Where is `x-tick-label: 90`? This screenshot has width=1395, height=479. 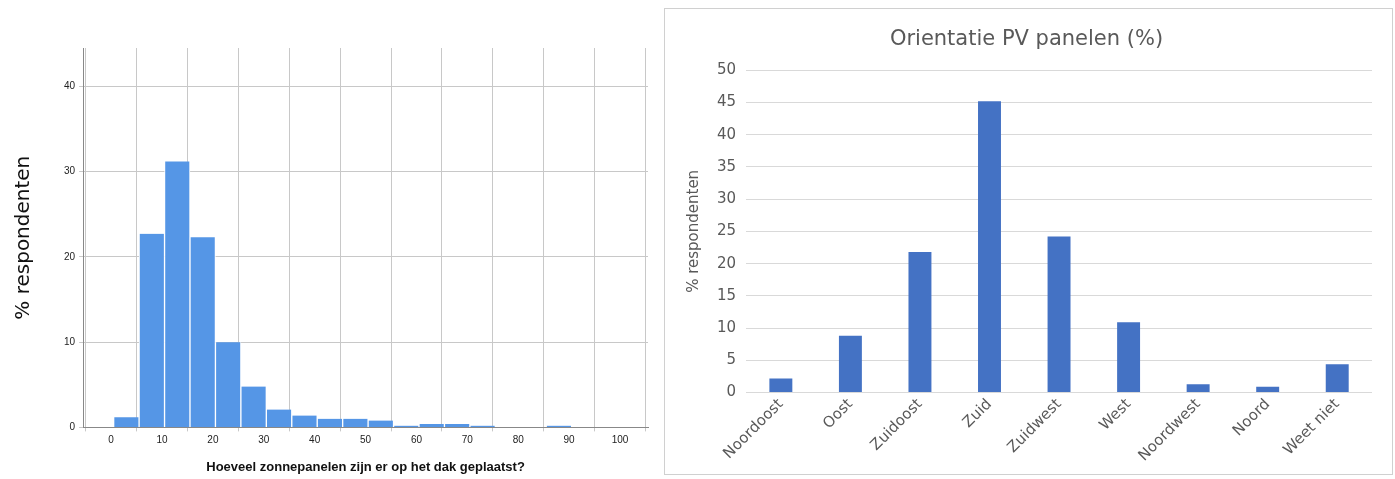
x-tick-label: 90 is located at coordinates (569, 440).